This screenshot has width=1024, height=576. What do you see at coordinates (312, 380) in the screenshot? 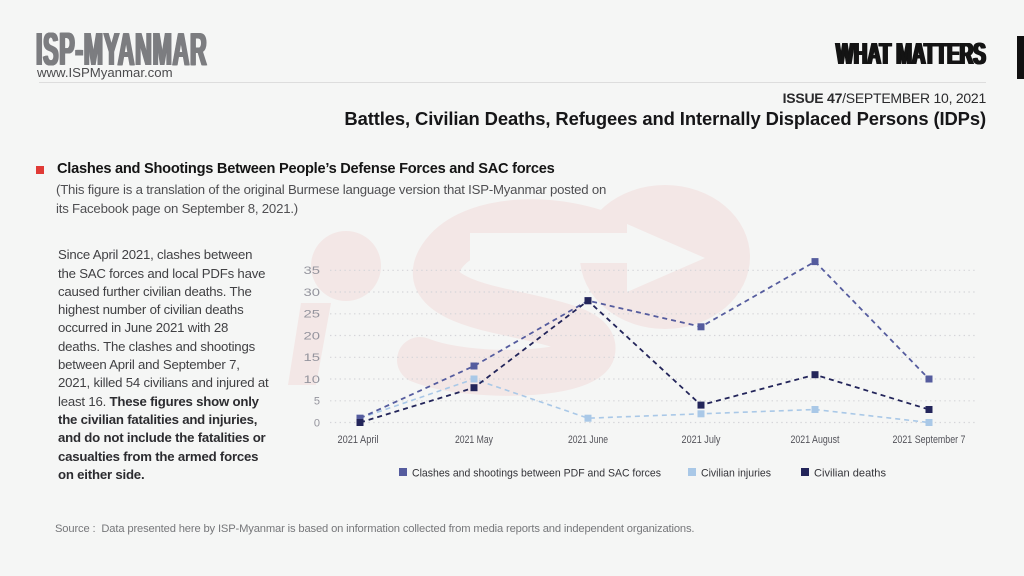
I see `svg-text: 10` at bounding box center [312, 380].